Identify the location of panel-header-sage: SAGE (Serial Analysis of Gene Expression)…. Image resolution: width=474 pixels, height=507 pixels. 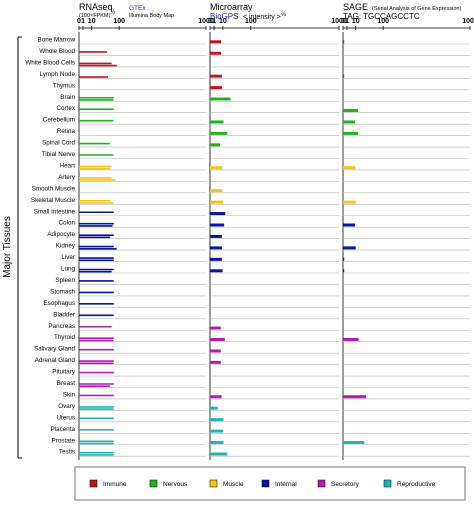
(402, 11).